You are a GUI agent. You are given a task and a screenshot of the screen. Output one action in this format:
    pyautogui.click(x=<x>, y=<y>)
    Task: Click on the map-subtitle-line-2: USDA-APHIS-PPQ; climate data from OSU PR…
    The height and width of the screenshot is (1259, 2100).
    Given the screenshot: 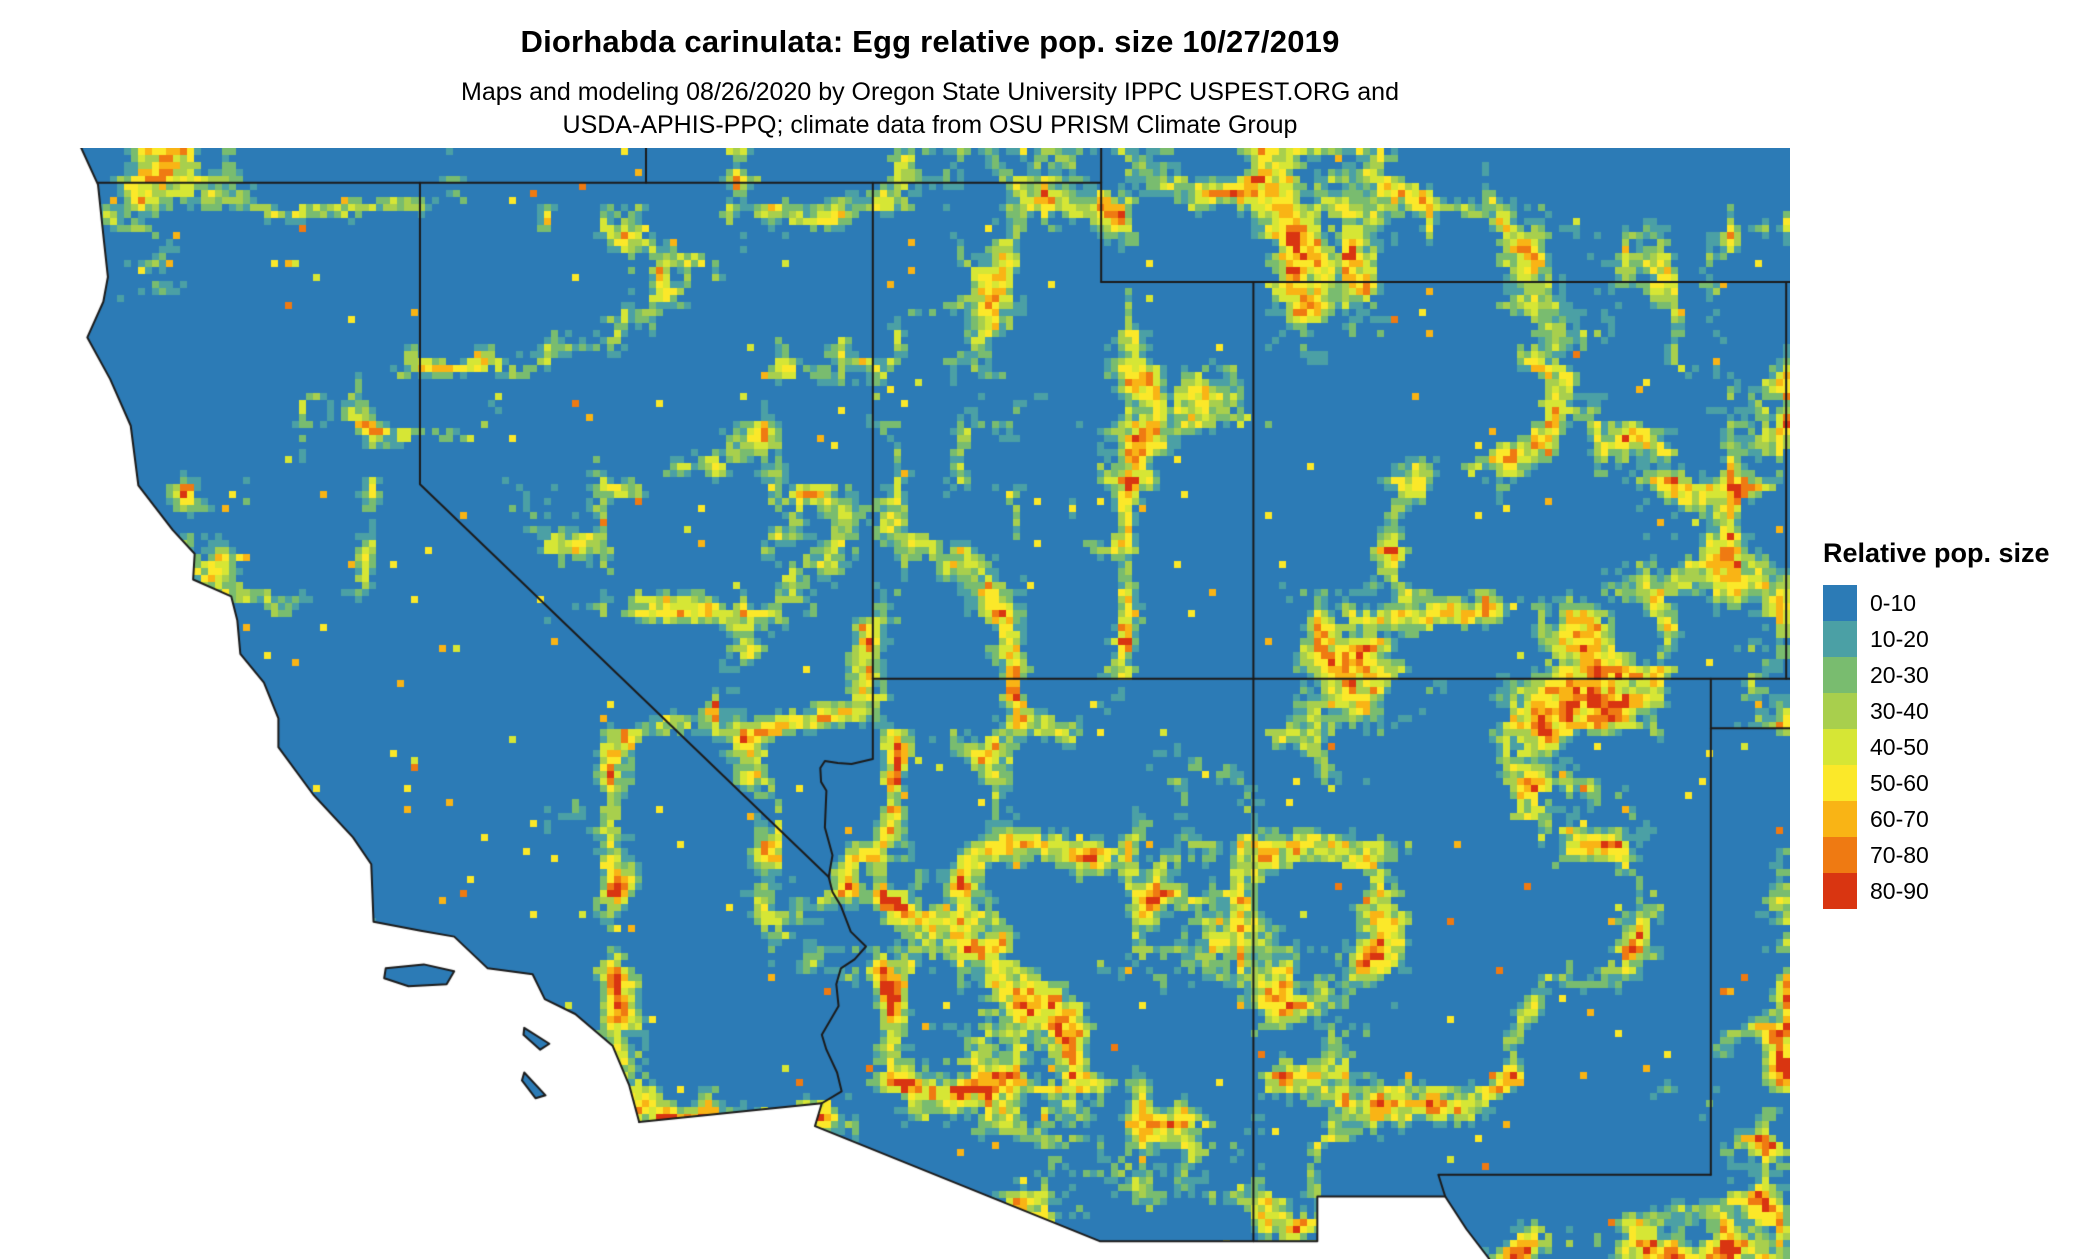 What is the action you would take?
    pyautogui.click(x=930, y=125)
    